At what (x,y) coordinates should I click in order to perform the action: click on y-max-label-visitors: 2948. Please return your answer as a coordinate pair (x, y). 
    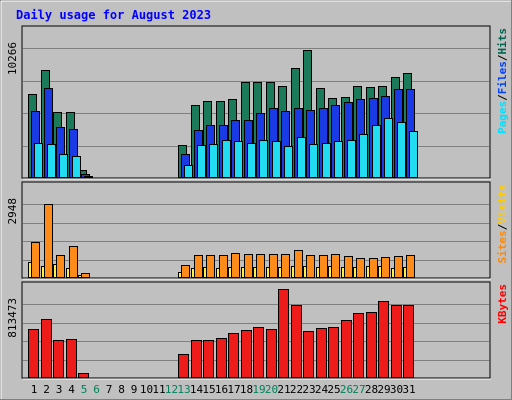
    Looking at the image, I should click on (12, 211).